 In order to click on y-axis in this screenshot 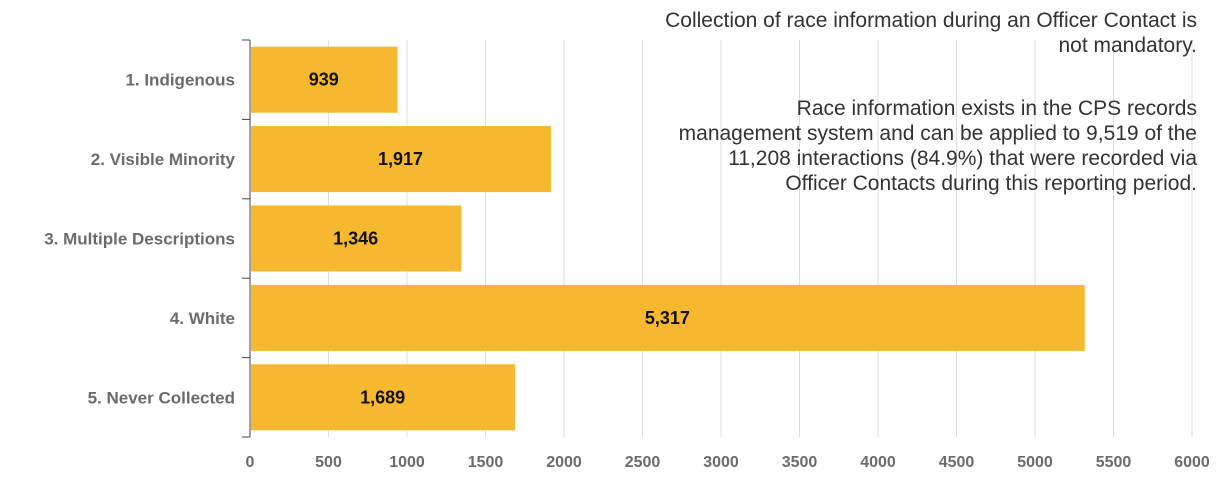, I will do `click(246, 238)`.